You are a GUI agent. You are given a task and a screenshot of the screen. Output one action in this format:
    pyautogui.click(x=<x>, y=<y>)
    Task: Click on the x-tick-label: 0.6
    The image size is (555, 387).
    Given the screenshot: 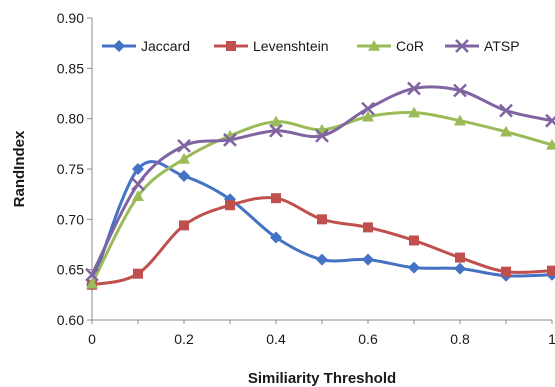 What is the action you would take?
    pyautogui.click(x=368, y=339)
    